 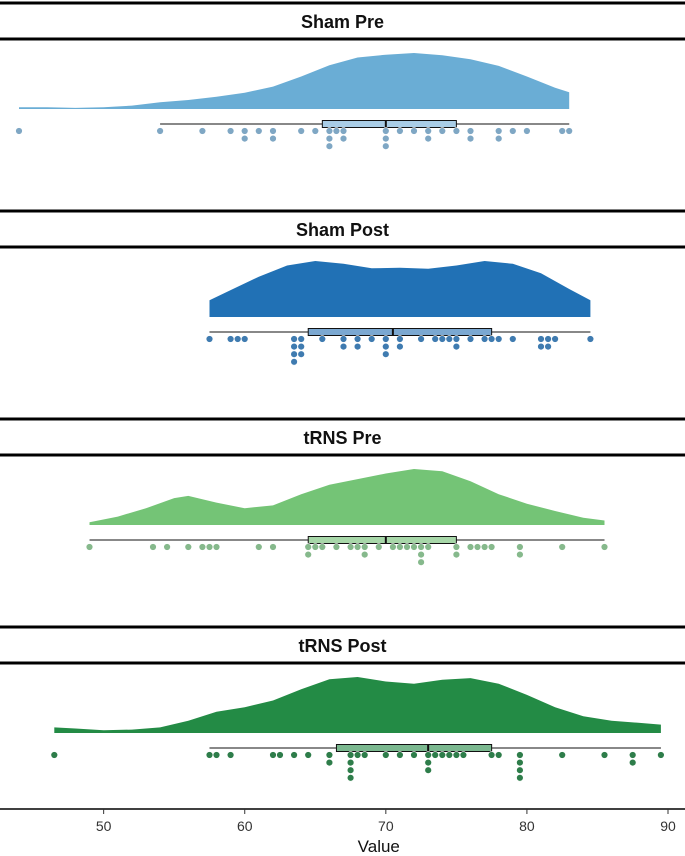 What do you see at coordinates (527, 826) in the screenshot?
I see `x-tick-label: 80` at bounding box center [527, 826].